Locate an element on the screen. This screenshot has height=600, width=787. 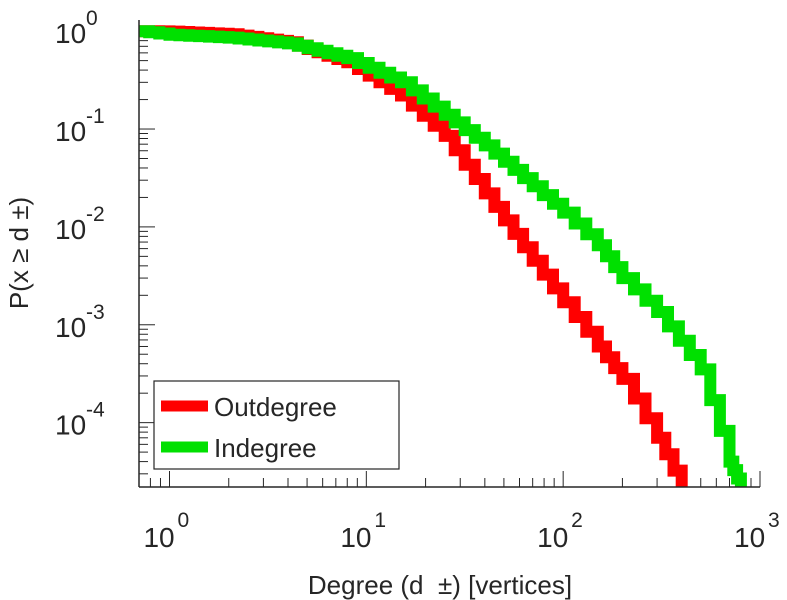
legend-label-outdegree: Outdegree is located at coordinates (275, 407).